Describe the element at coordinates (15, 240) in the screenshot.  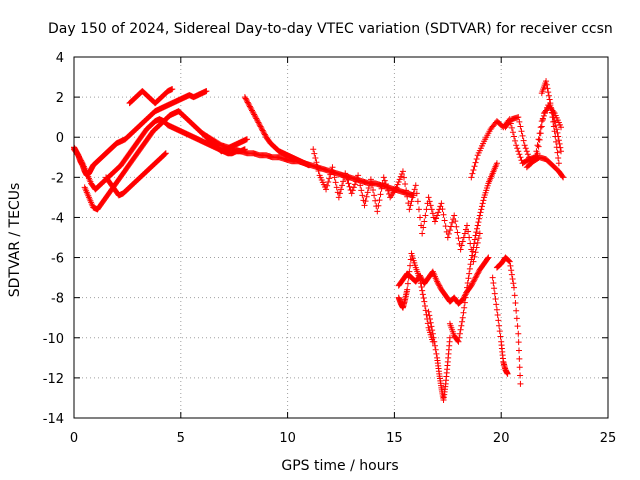
I see `y-axis-label: SDTVAR / TECUs` at that location.